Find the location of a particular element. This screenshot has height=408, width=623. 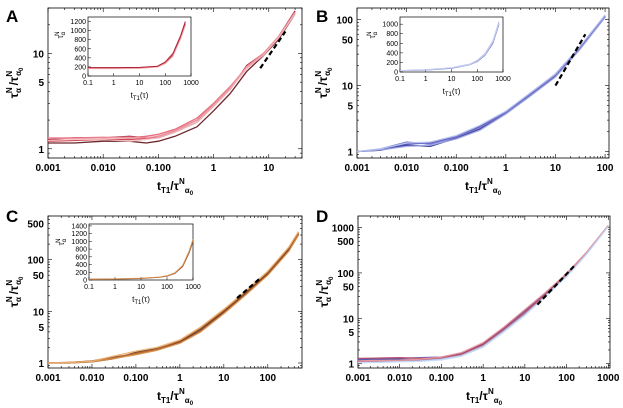

panel-a-series-line-s6 is located at coordinates (171, 77).